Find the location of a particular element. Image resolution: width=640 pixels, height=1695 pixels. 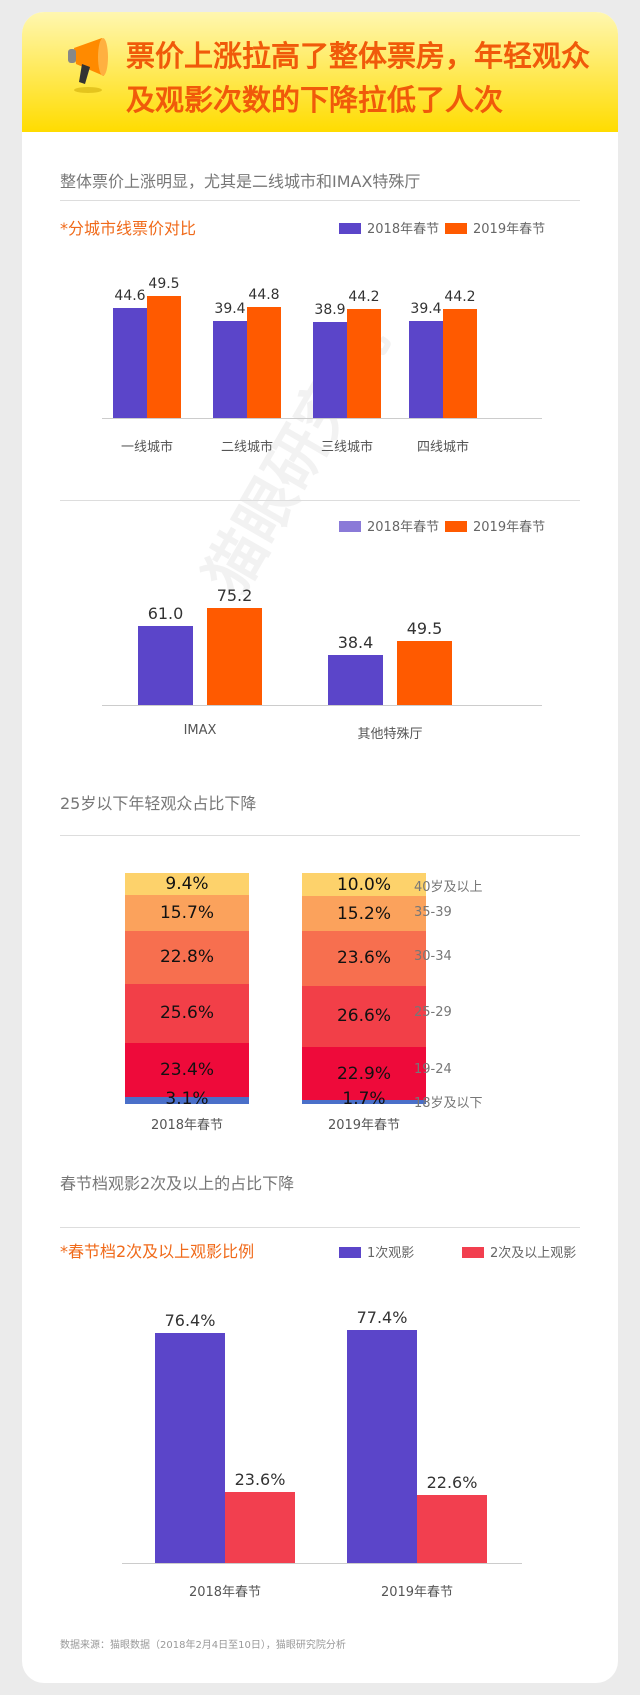

category-label: IMAX is located at coordinates (200, 730).